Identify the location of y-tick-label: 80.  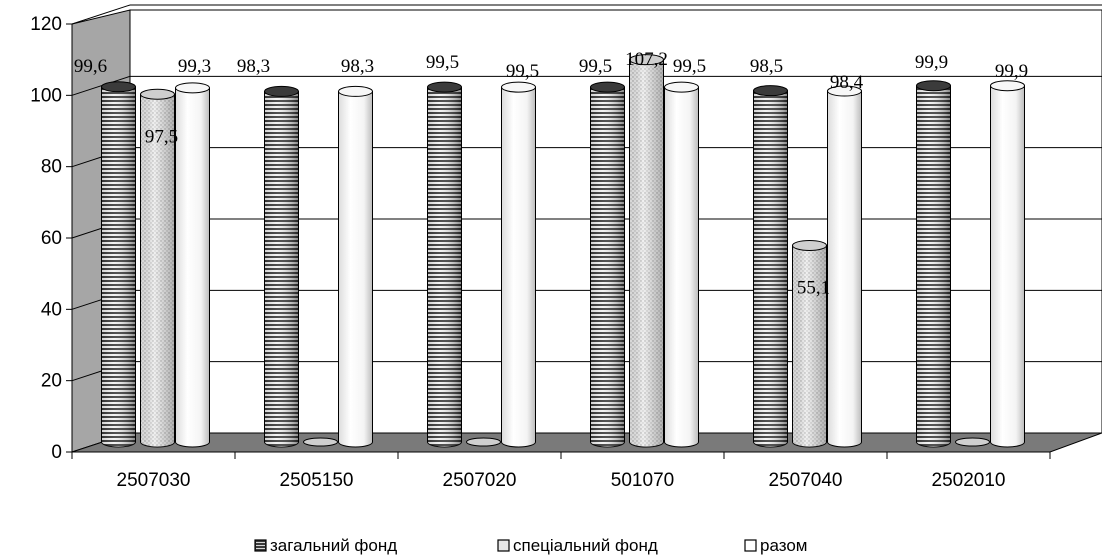
(51, 167).